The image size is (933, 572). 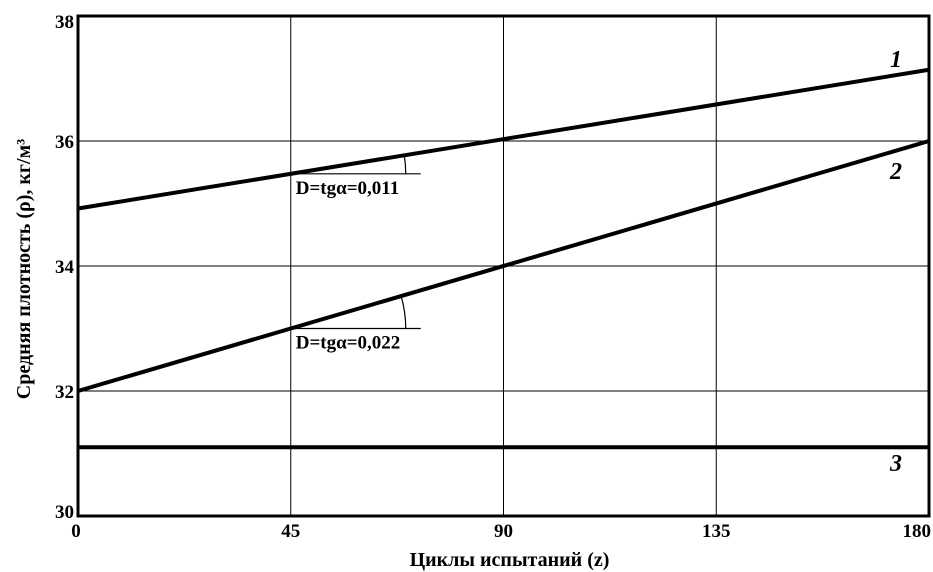 What do you see at coordinates (895, 262) in the screenshot?
I see `series-labels: 1 2 3` at bounding box center [895, 262].